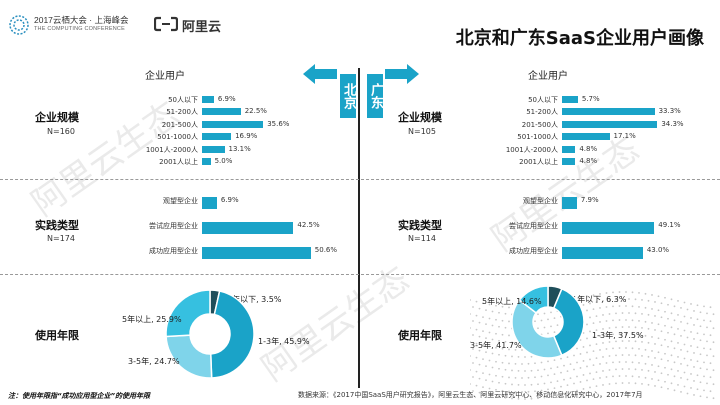 The height and width of the screenshot is (405, 720). I want to click on region-label-beijing: 北京, so click(348, 96).